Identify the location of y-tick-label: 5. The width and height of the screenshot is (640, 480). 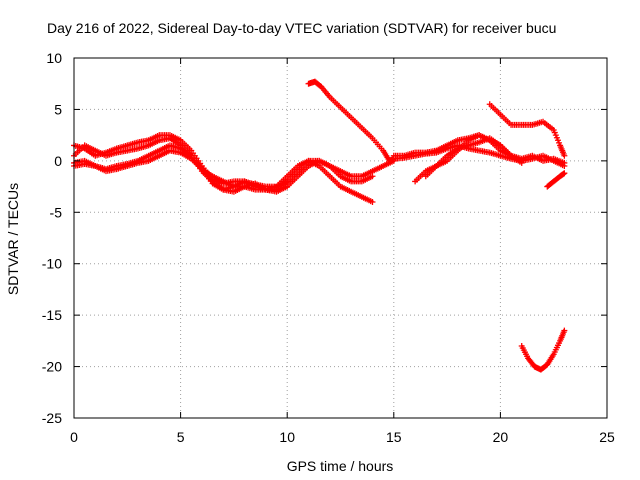
(58, 109).